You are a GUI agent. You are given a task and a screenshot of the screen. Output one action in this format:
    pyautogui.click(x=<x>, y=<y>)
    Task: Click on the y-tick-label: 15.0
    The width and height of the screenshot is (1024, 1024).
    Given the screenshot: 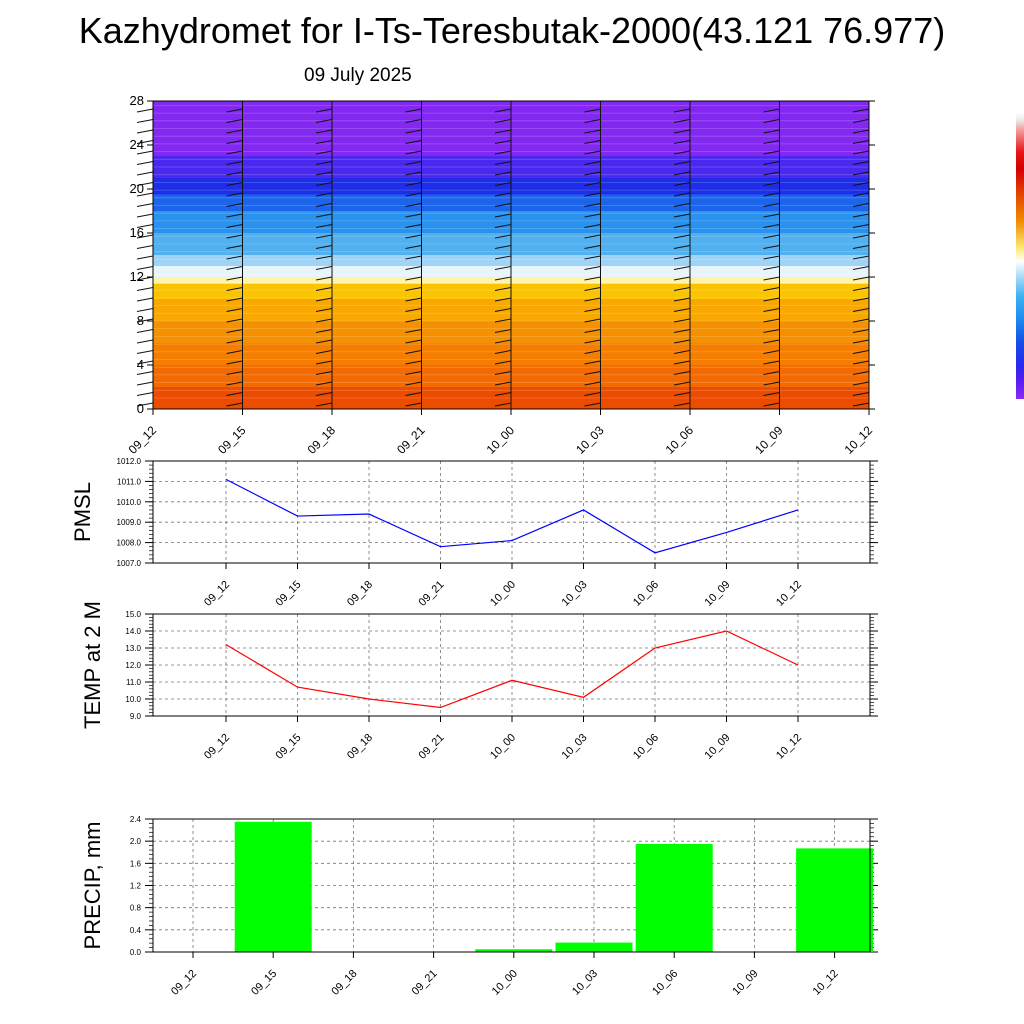 What is the action you would take?
    pyautogui.click(x=133, y=614)
    